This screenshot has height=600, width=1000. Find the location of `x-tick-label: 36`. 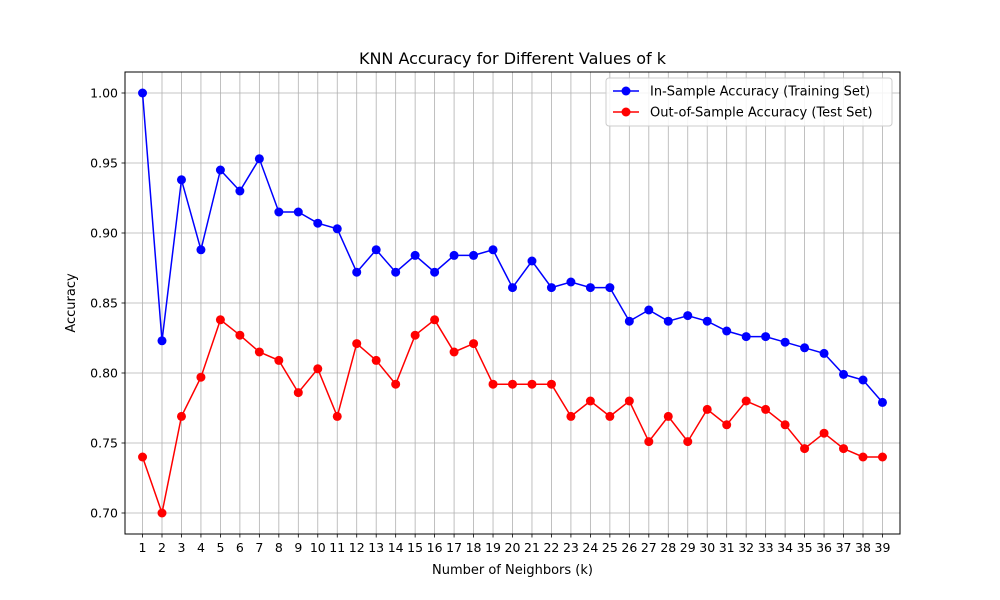

x-tick-label: 36 is located at coordinates (824, 547).